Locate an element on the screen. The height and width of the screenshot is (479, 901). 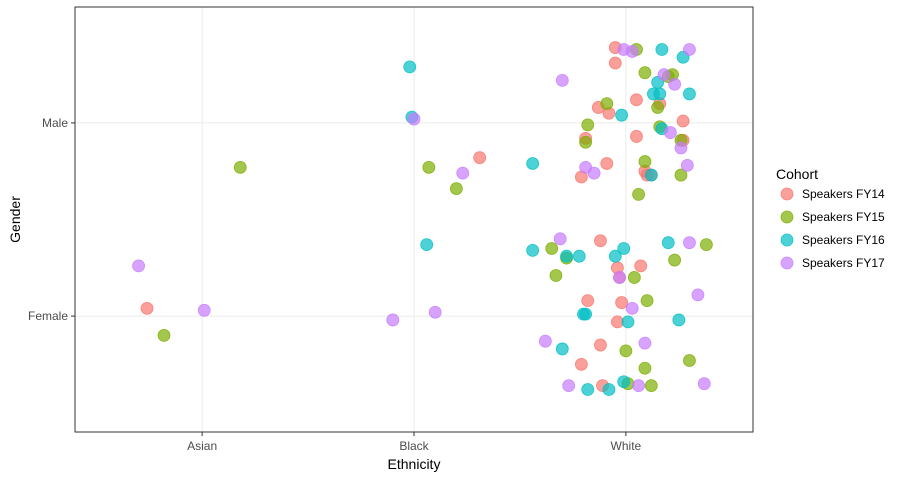
y-axis-title: Gender is located at coordinates (15, 219).